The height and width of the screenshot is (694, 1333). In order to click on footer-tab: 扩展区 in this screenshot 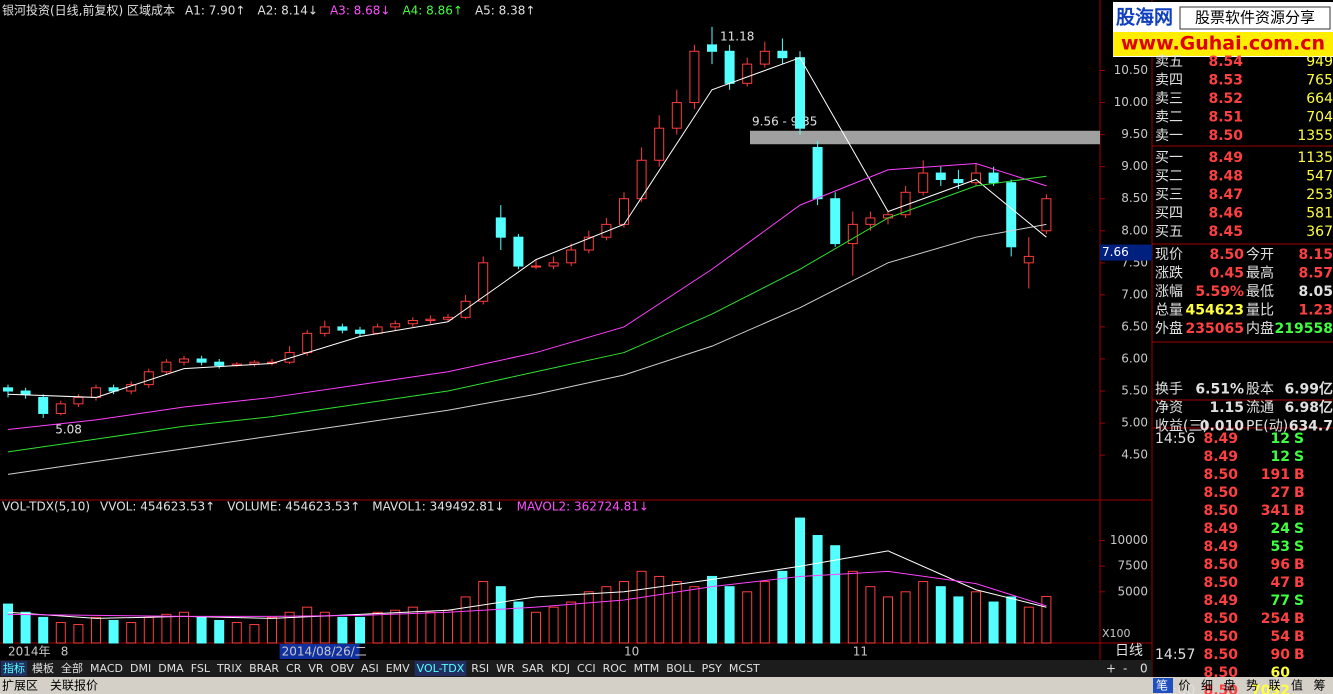, I will do `click(20, 686)`.